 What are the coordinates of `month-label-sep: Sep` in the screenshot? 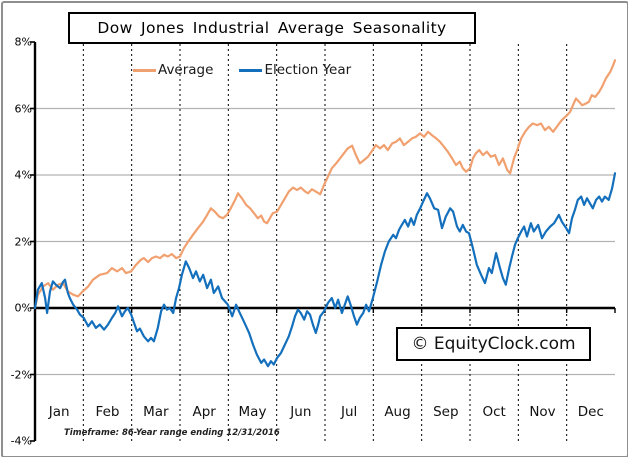 It's located at (446, 412).